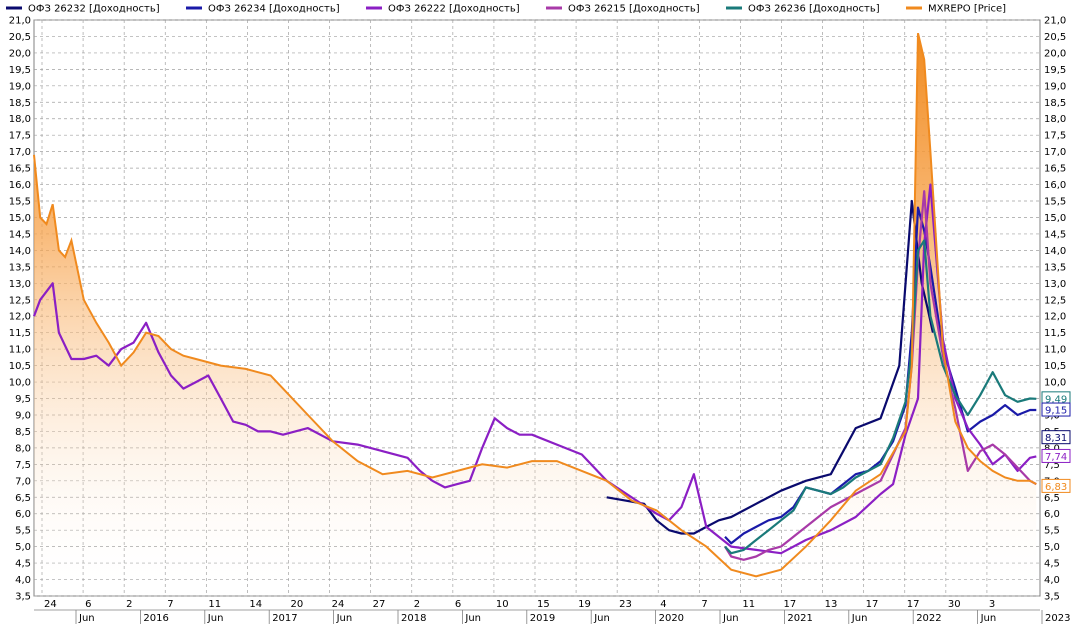 The height and width of the screenshot is (632, 1073). What do you see at coordinates (1052, 514) in the screenshot?
I see `y-tick-label-right: 6,0` at bounding box center [1052, 514].